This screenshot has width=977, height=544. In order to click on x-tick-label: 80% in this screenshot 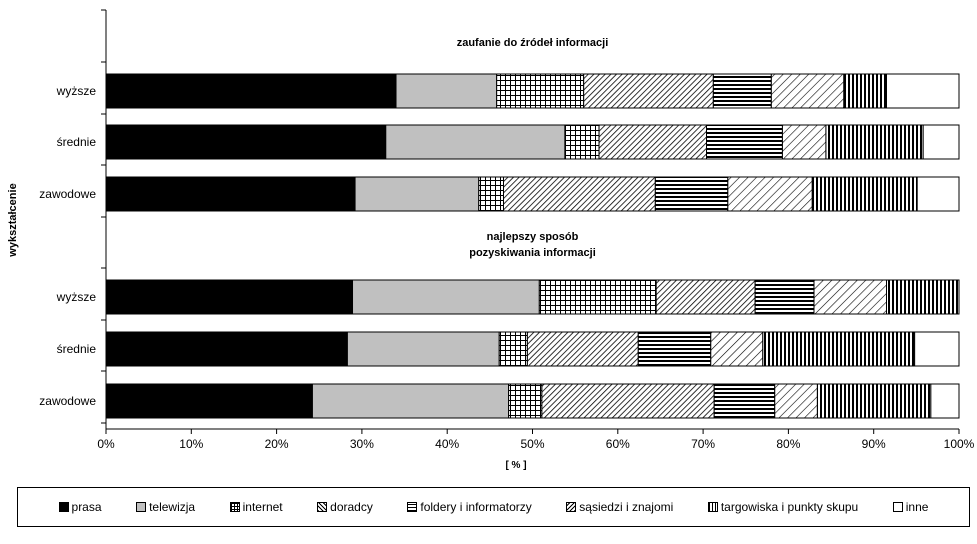, I will do `click(788, 444)`.